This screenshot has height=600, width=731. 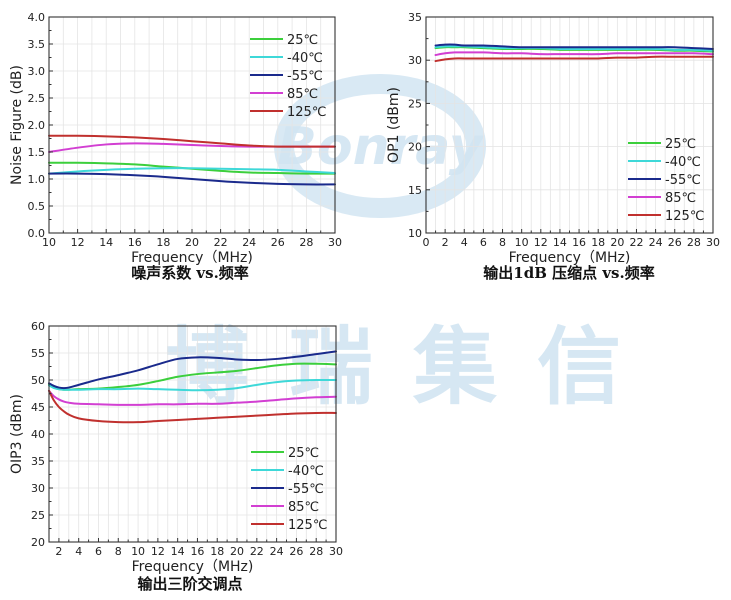 What do you see at coordinates (408, 125) in the screenshot?
I see `y-axis: 10 15 20 25 30 35 OP1 (dBm)` at bounding box center [408, 125].